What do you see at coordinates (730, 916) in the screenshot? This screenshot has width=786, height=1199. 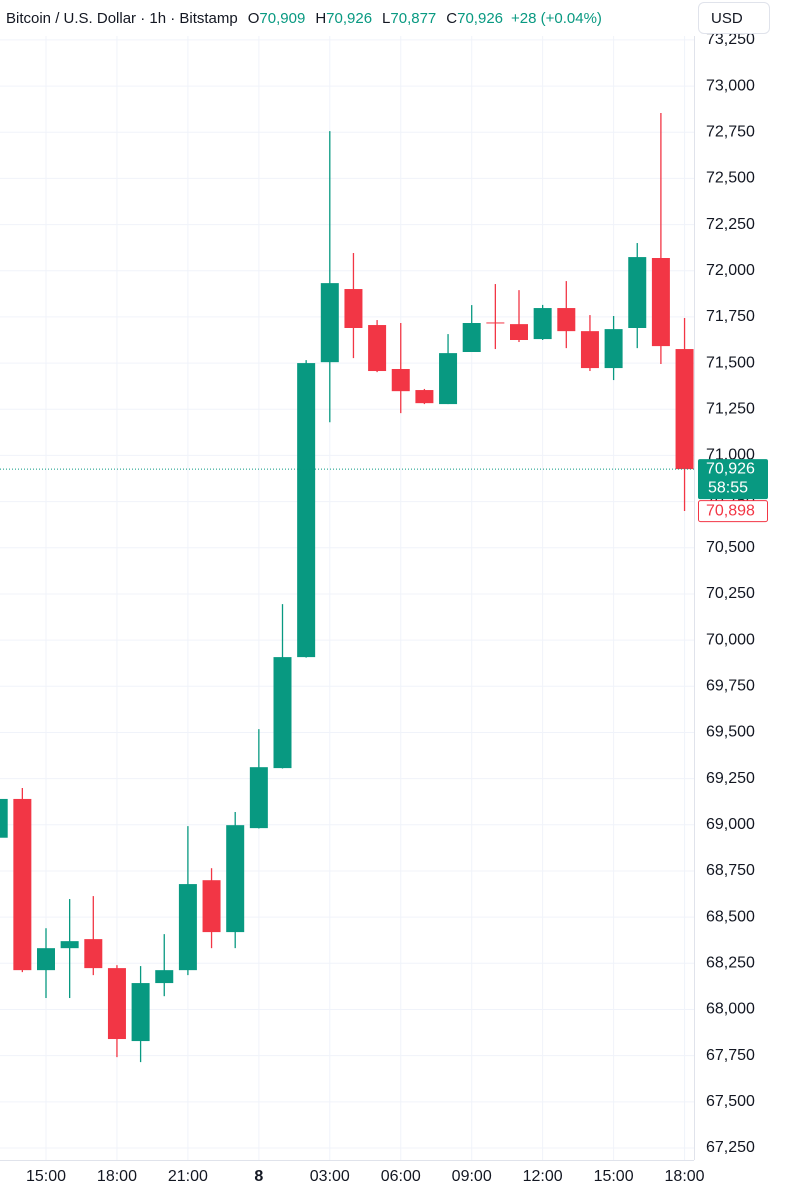 I see `y-tick-label: 68,500` at bounding box center [730, 916].